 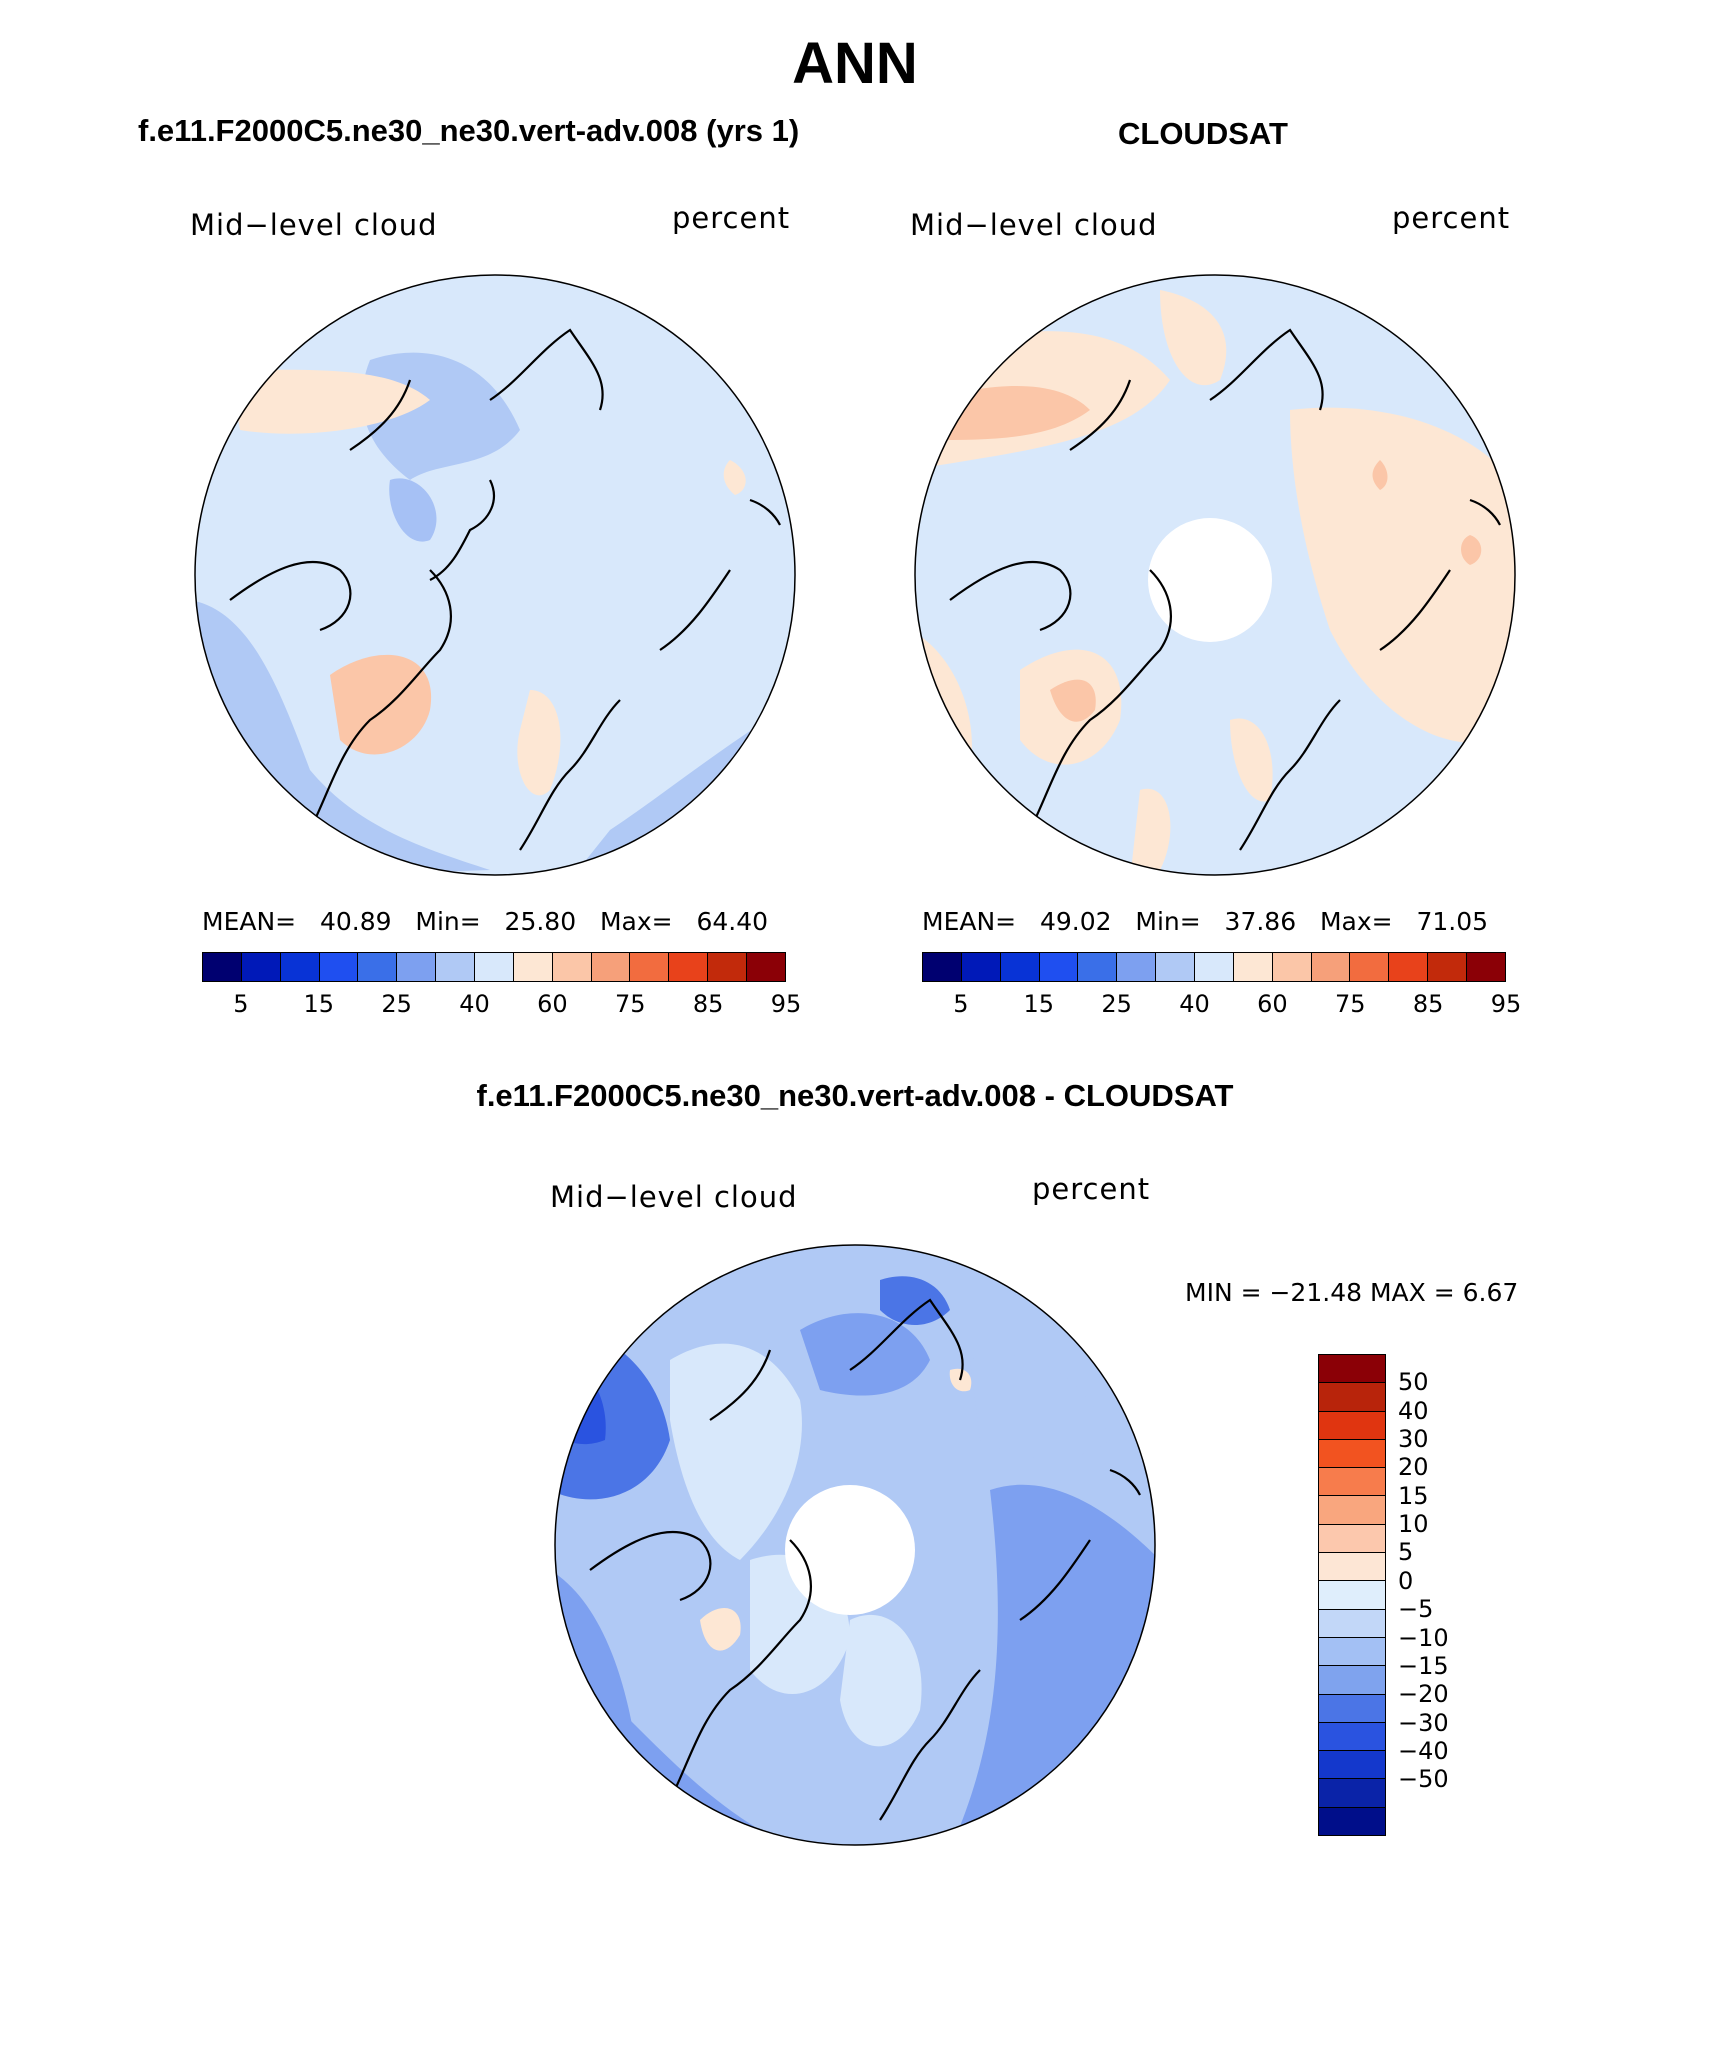 I want to click on colorbar-tick-label: −5, so click(x=1416, y=1609).